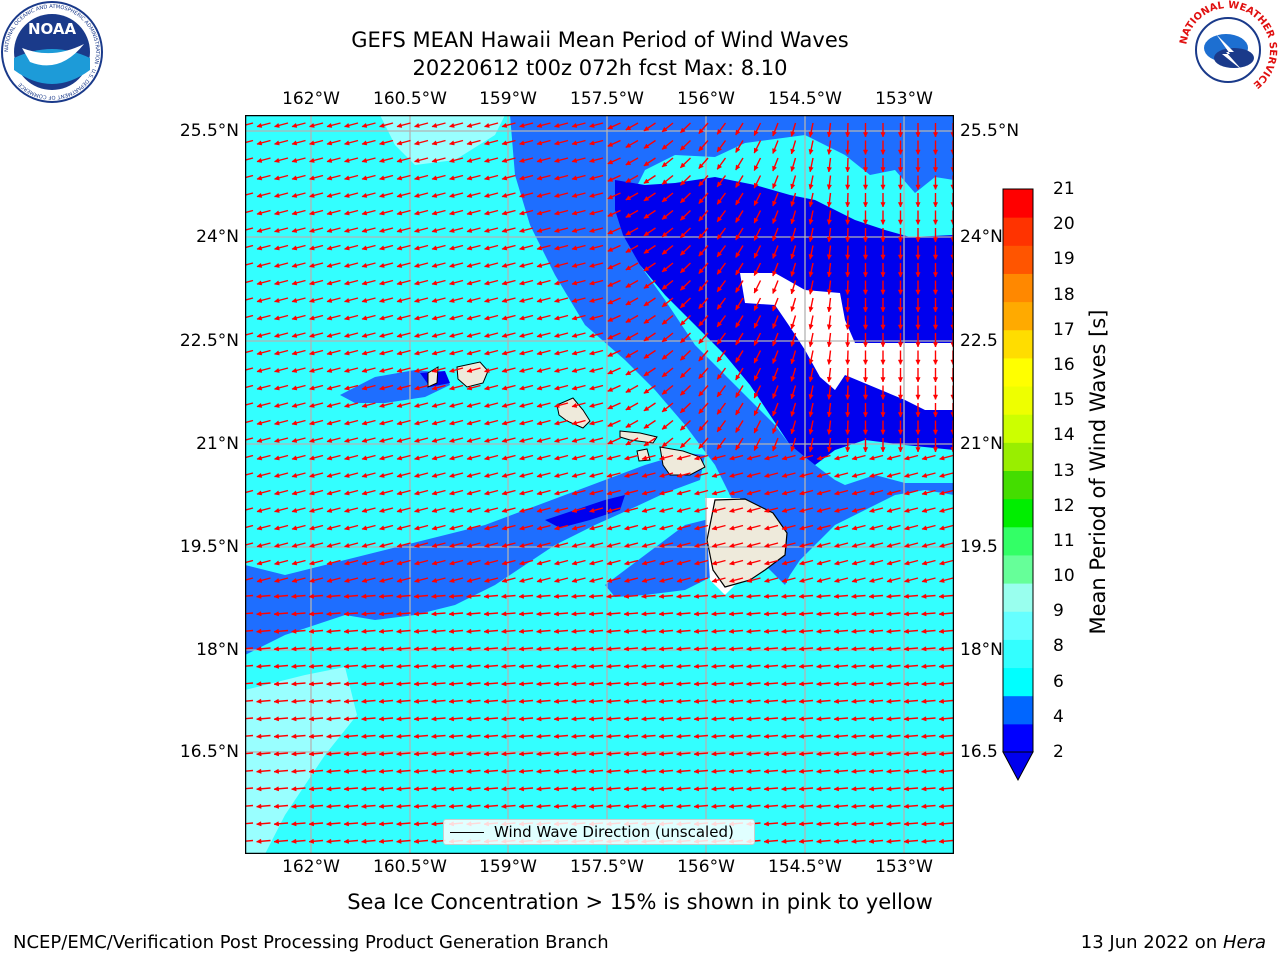 Image resolution: width=1280 pixels, height=960 pixels. I want to click on lat-tick-left: 16.5°N, so click(209, 752).